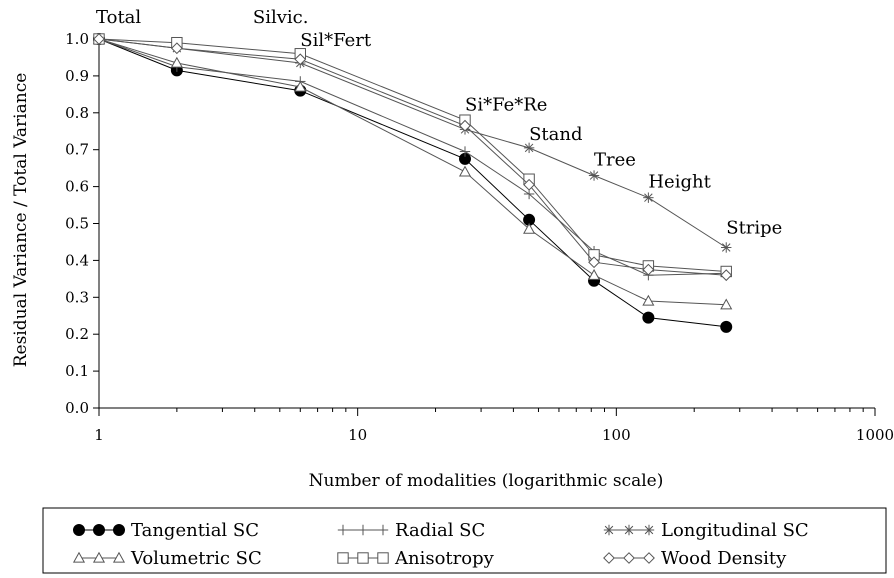 The width and height of the screenshot is (894, 578). I want to click on x-axis-title: Number of modalities (logarithmic scale), so click(486, 481).